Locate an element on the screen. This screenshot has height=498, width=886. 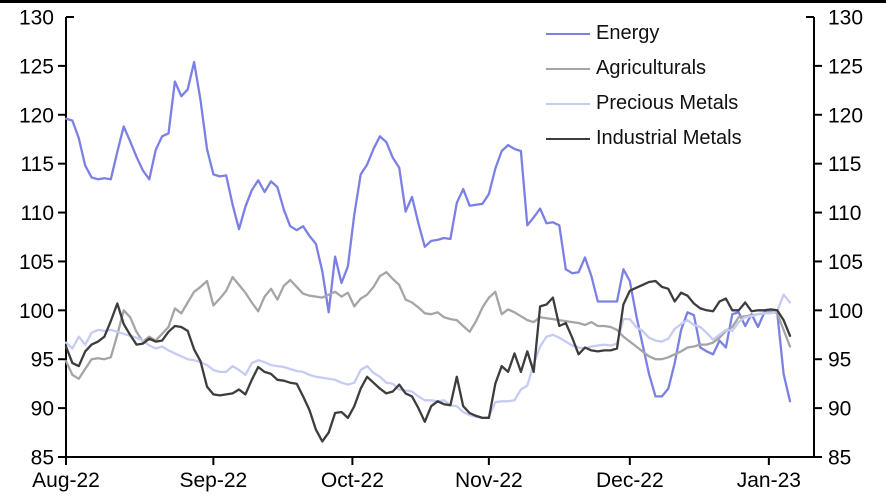
legend-item-agriculturals: Agriculturals is located at coordinates (644, 68).